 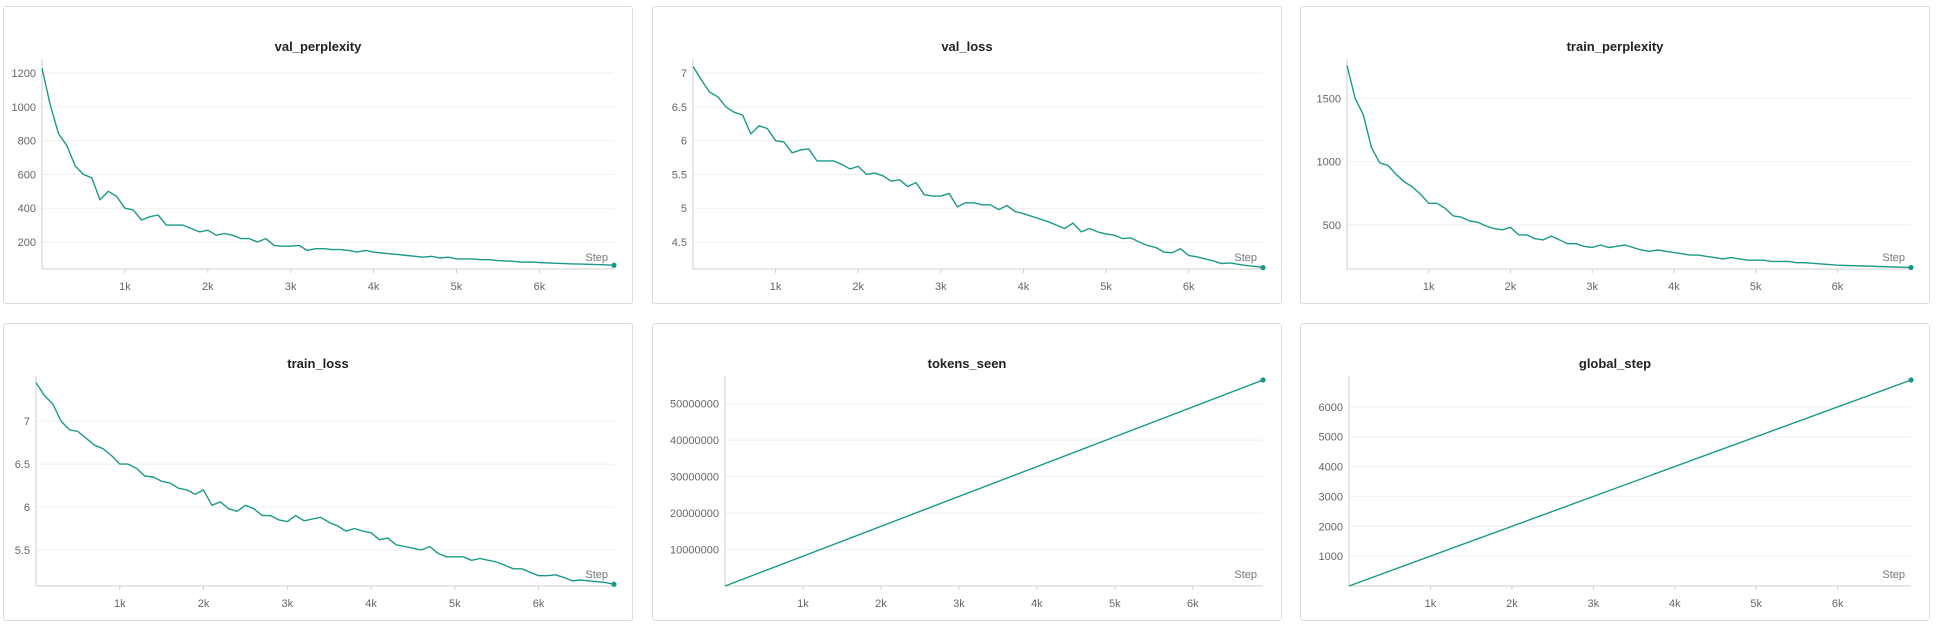 I want to click on y-tick-label: 5000, so click(x=1331, y=438).